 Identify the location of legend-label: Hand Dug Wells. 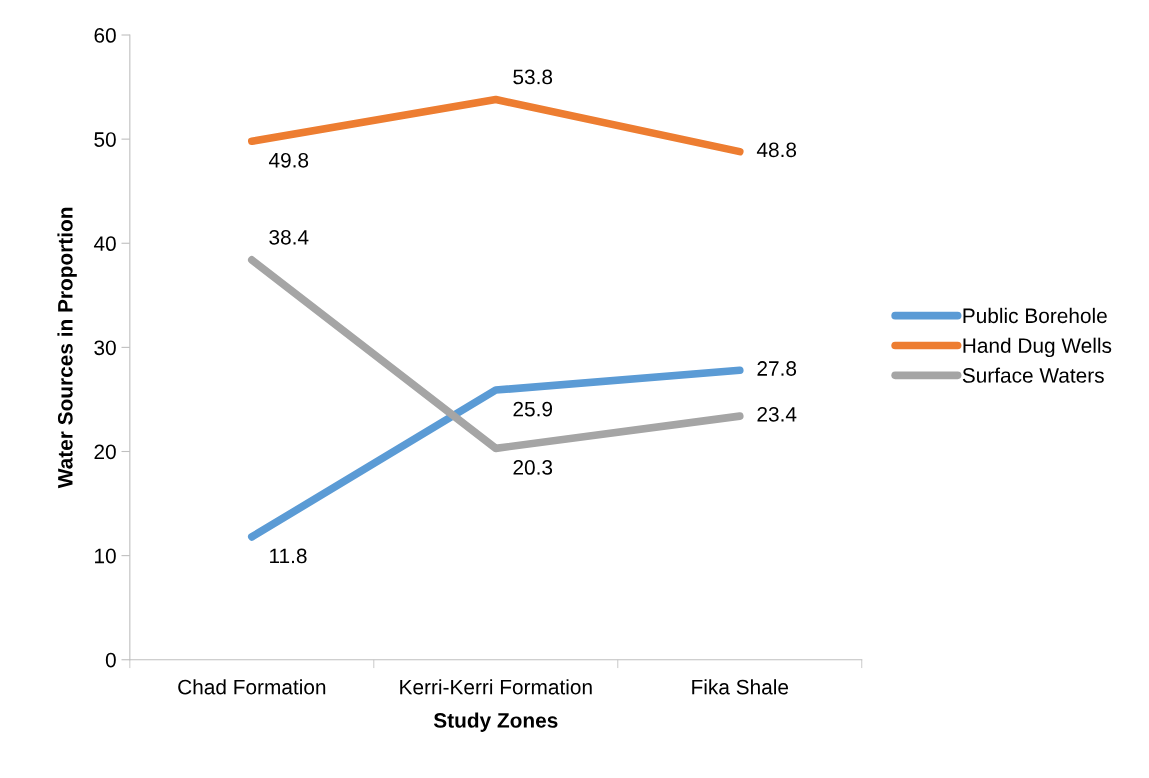
(1037, 347).